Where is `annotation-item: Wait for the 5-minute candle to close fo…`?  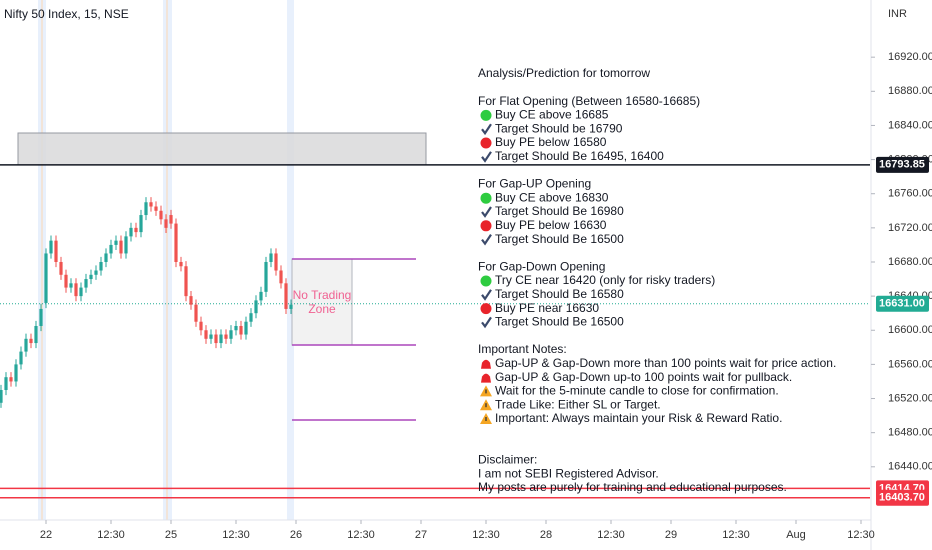
annotation-item: Wait for the 5-minute candle to close fo… is located at coordinates (637, 391).